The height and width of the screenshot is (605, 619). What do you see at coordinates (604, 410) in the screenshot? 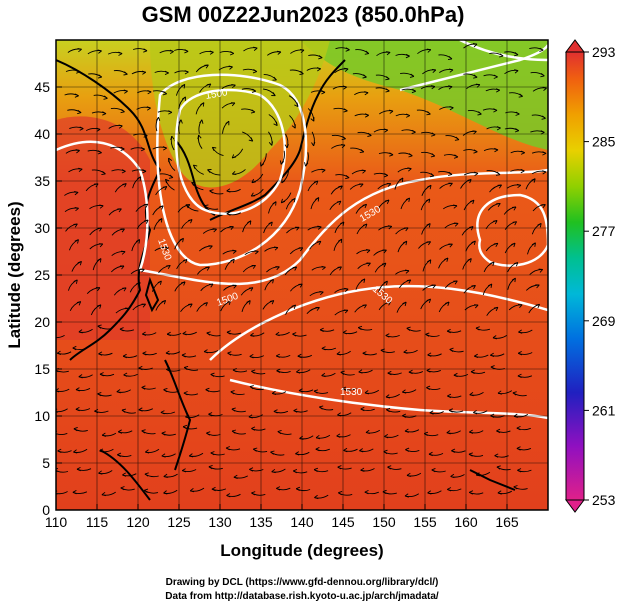
I see `colorbar-tick-label: 261` at bounding box center [604, 410].